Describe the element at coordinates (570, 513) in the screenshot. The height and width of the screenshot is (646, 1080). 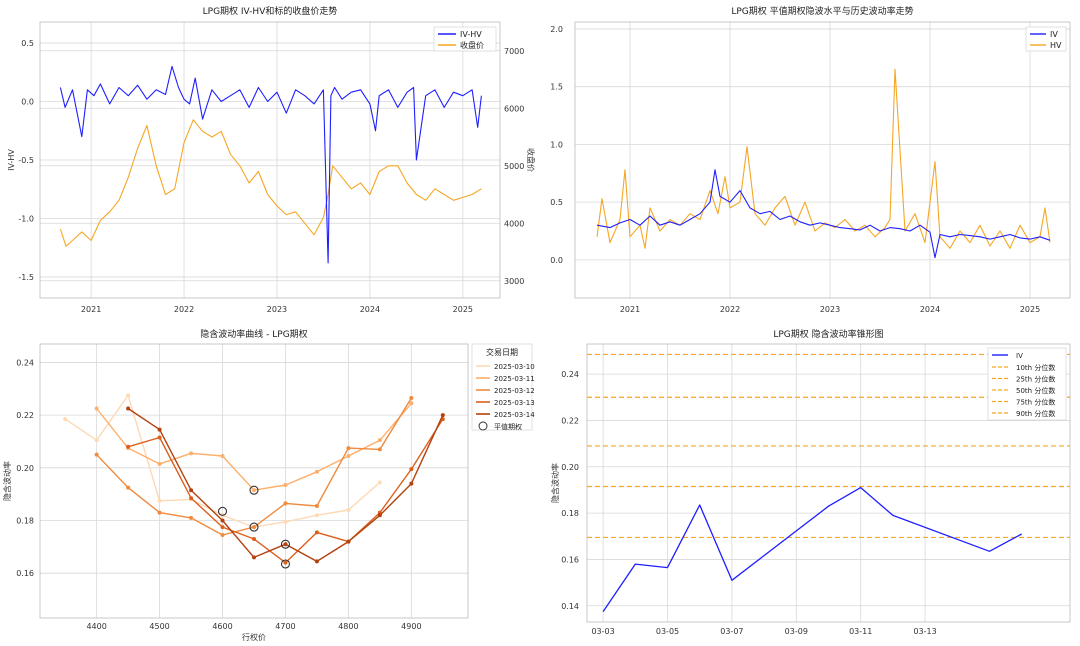
I see `c4-ytick-label: 0.18` at that location.